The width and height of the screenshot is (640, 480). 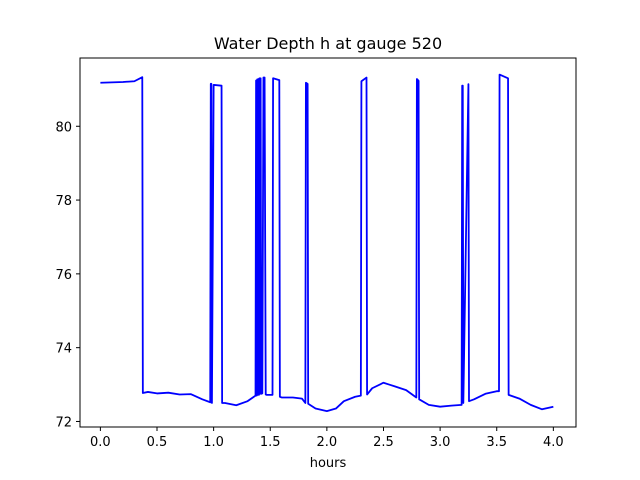 I want to click on x-tick-label: 2.5, so click(x=383, y=442).